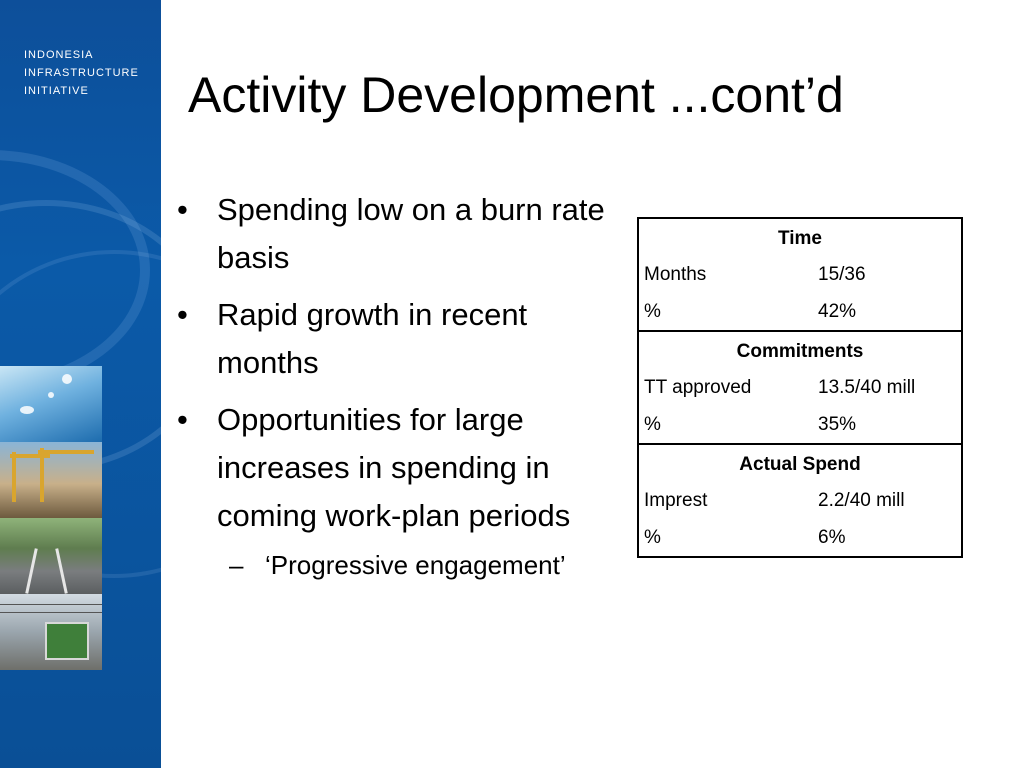 This screenshot has width=1024, height=768. What do you see at coordinates (51, 556) in the screenshot?
I see `road-traffic-photo` at bounding box center [51, 556].